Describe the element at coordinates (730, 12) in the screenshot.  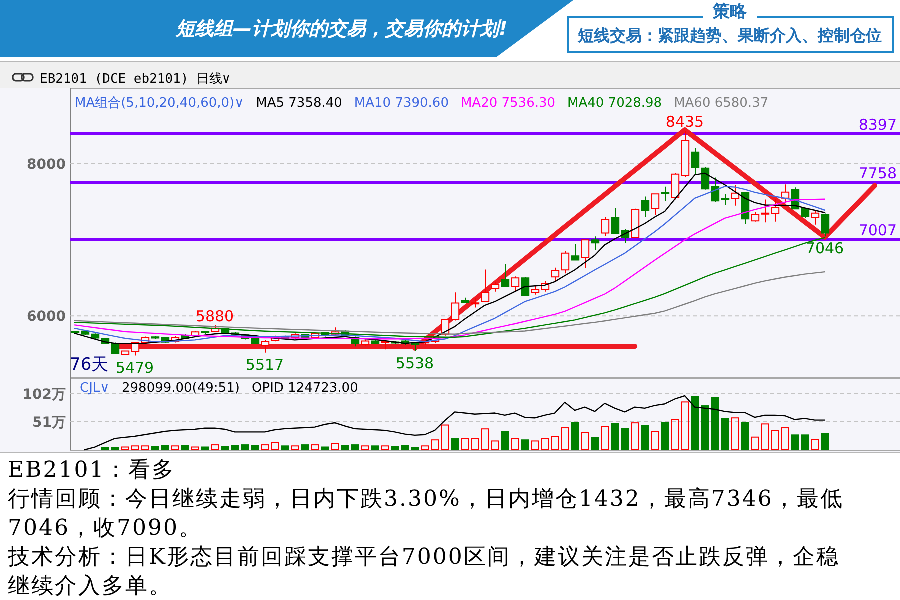
I see `text: 策略` at that location.